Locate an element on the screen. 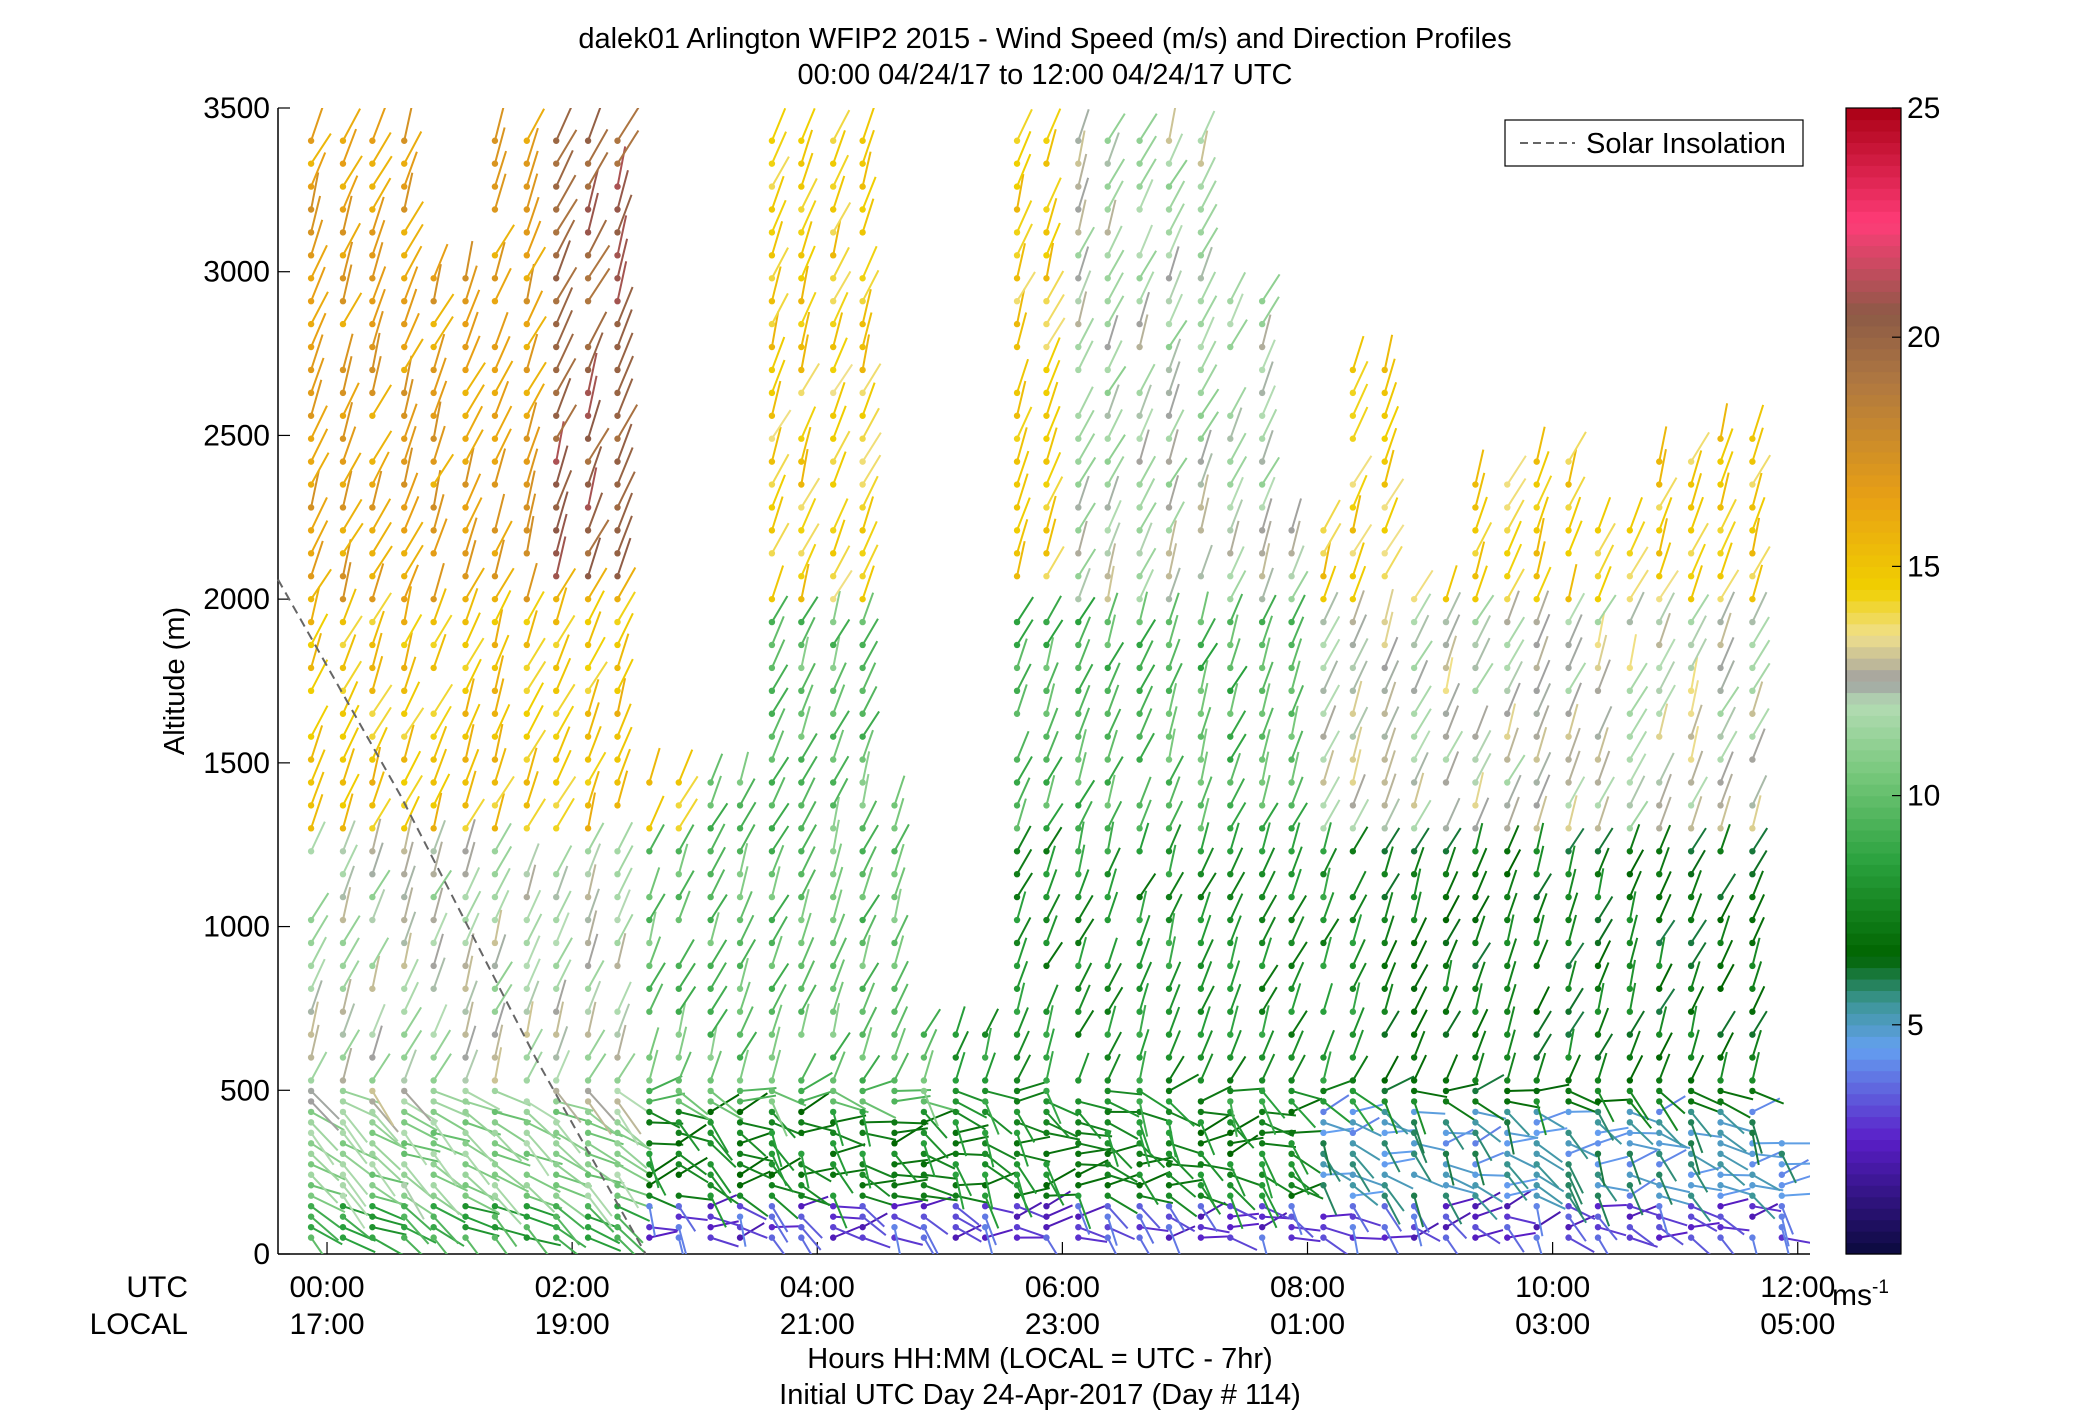 Image resolution: width=2098 pixels, height=1425 pixels. x-tick-label-utc: 10:00 is located at coordinates (1552, 1287).